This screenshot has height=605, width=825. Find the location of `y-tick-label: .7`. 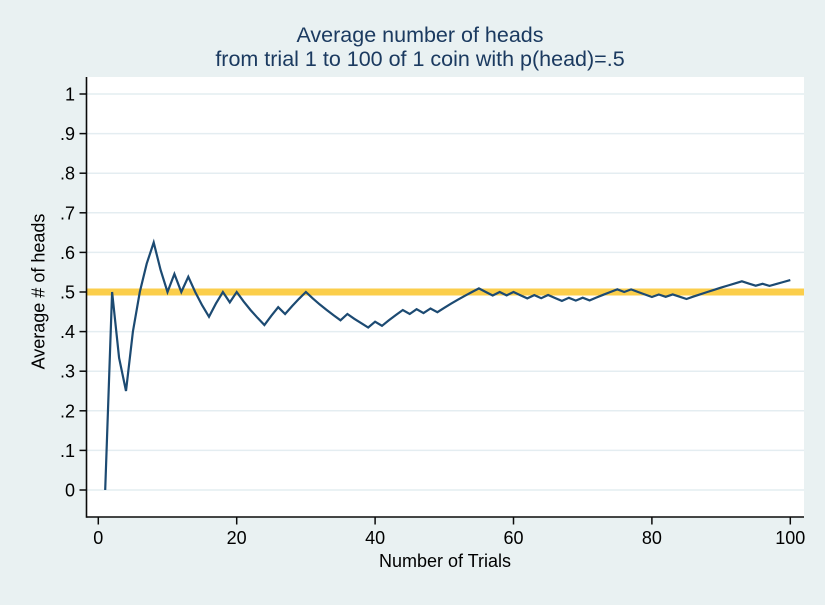

y-tick-label: .7 is located at coordinates (67, 213).